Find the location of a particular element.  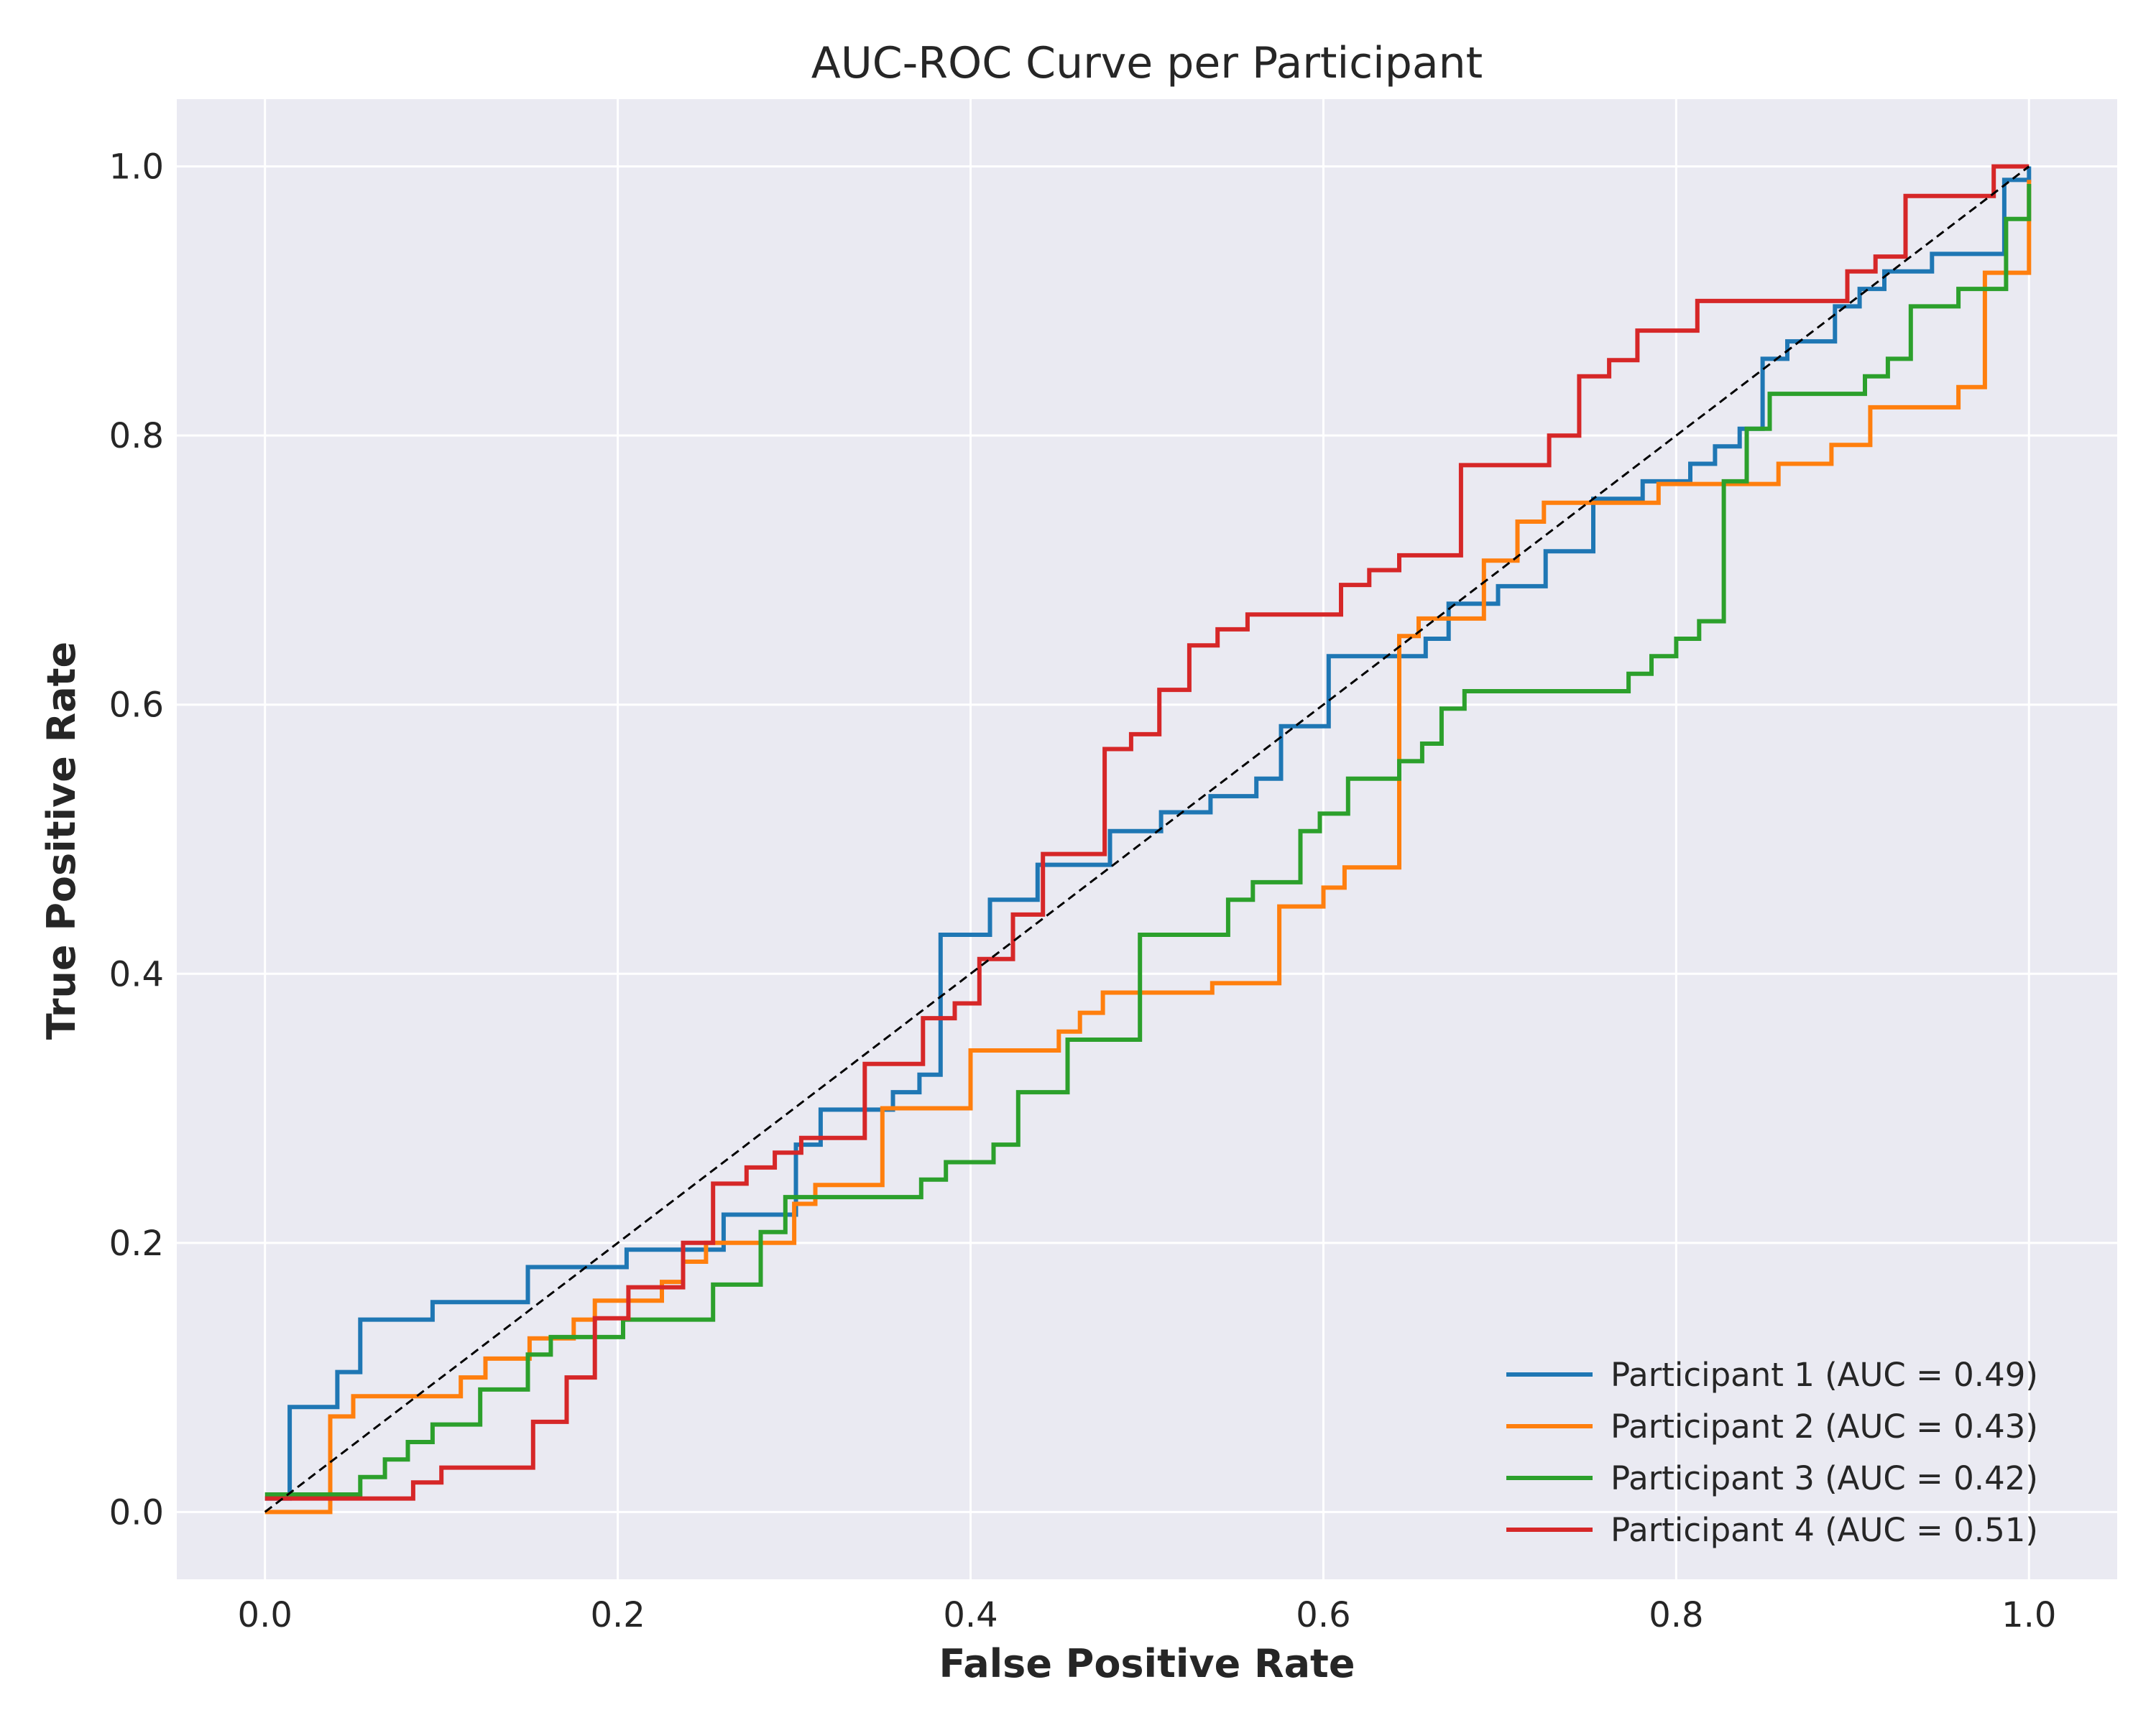

x-tick-label: 0.2 is located at coordinates (617, 1615).